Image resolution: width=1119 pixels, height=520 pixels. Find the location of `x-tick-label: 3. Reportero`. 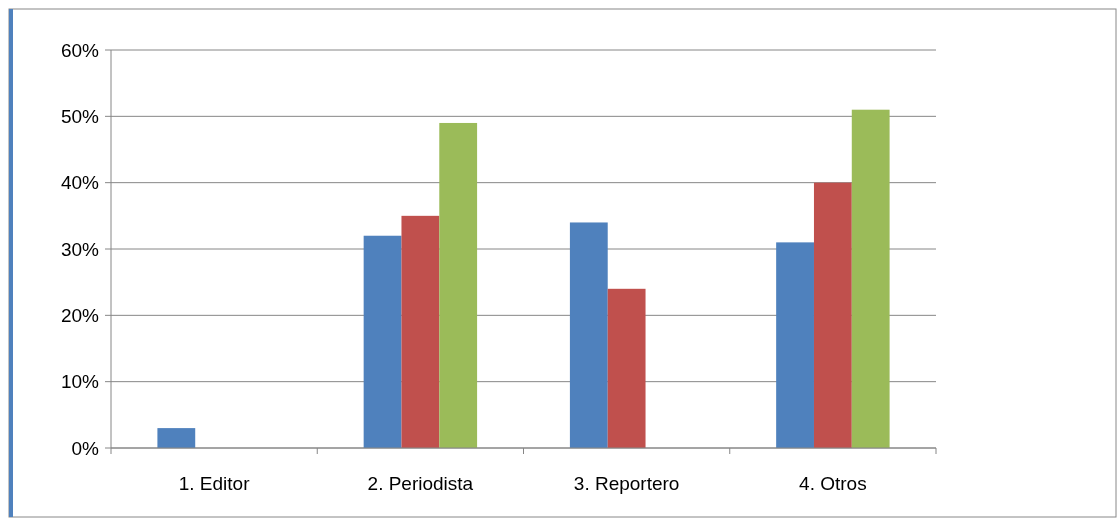

x-tick-label: 3. Reportero is located at coordinates (626, 483).